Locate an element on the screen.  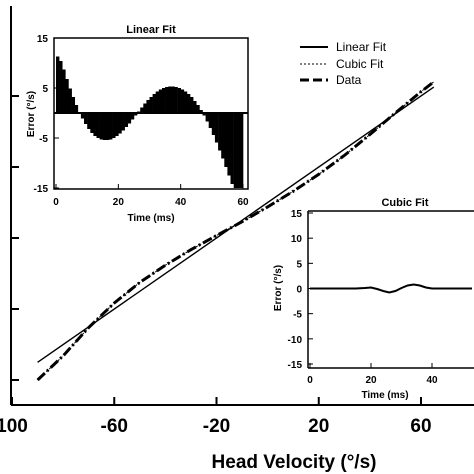
main-x-tick-label: 20 is located at coordinates (318, 426).